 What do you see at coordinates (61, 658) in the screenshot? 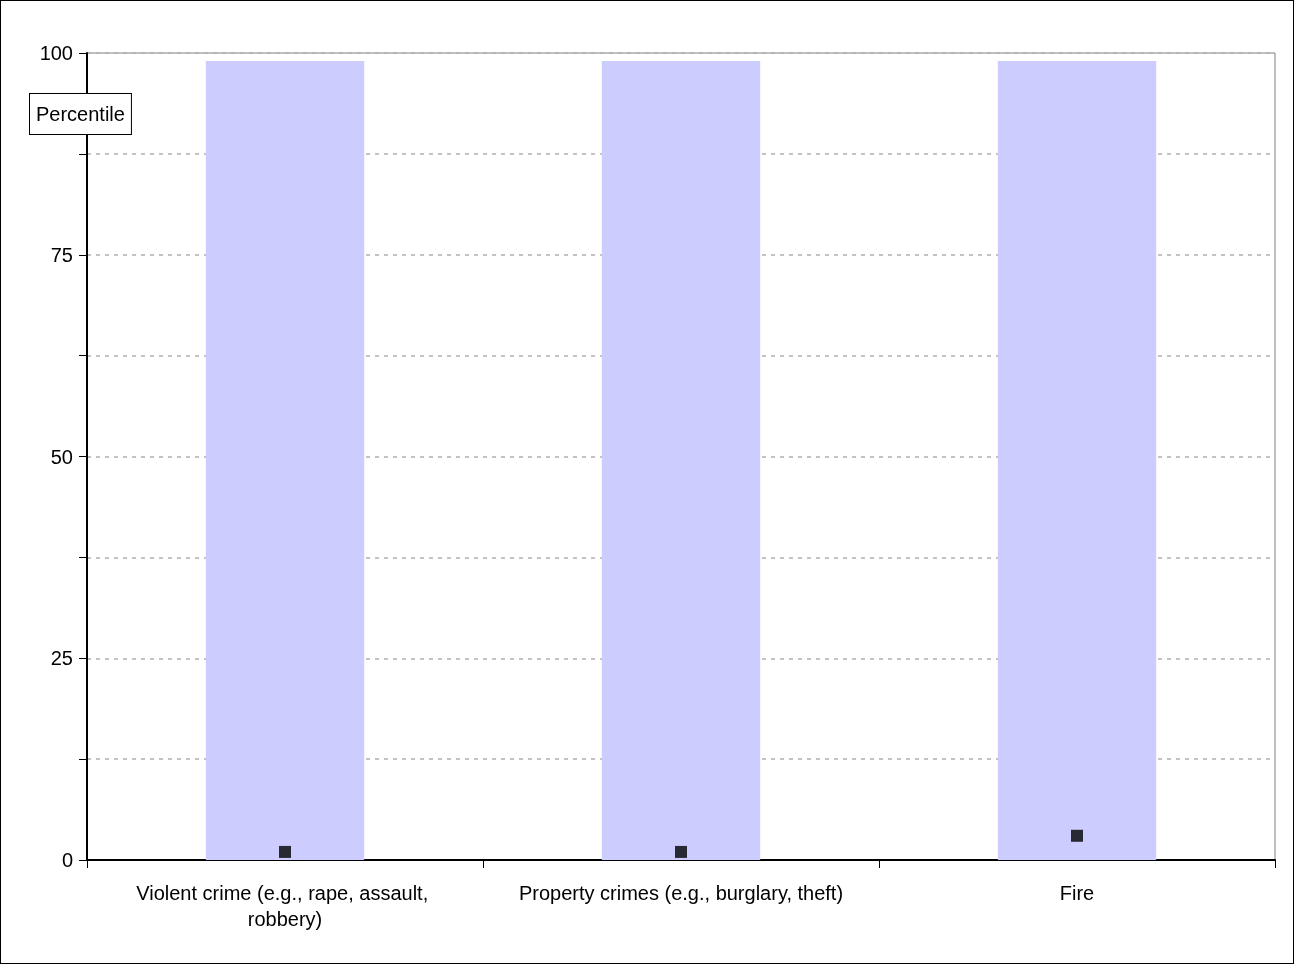
I see `y-tick-label: 25` at bounding box center [61, 658].